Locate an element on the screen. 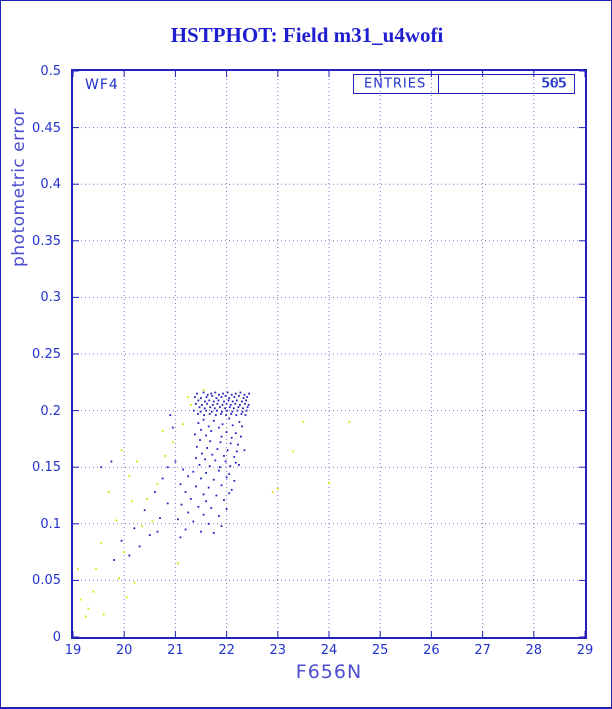 The height and width of the screenshot is (709, 612). x-tick-label: 23 is located at coordinates (278, 650).